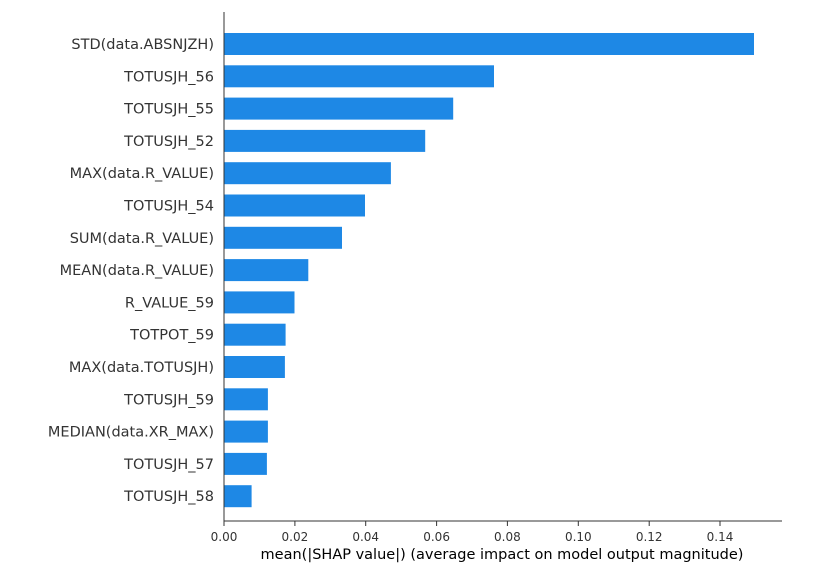 This screenshot has width=813, height=578. What do you see at coordinates (365, 537) in the screenshot?
I see `x-tick-label: 0.04` at bounding box center [365, 537].